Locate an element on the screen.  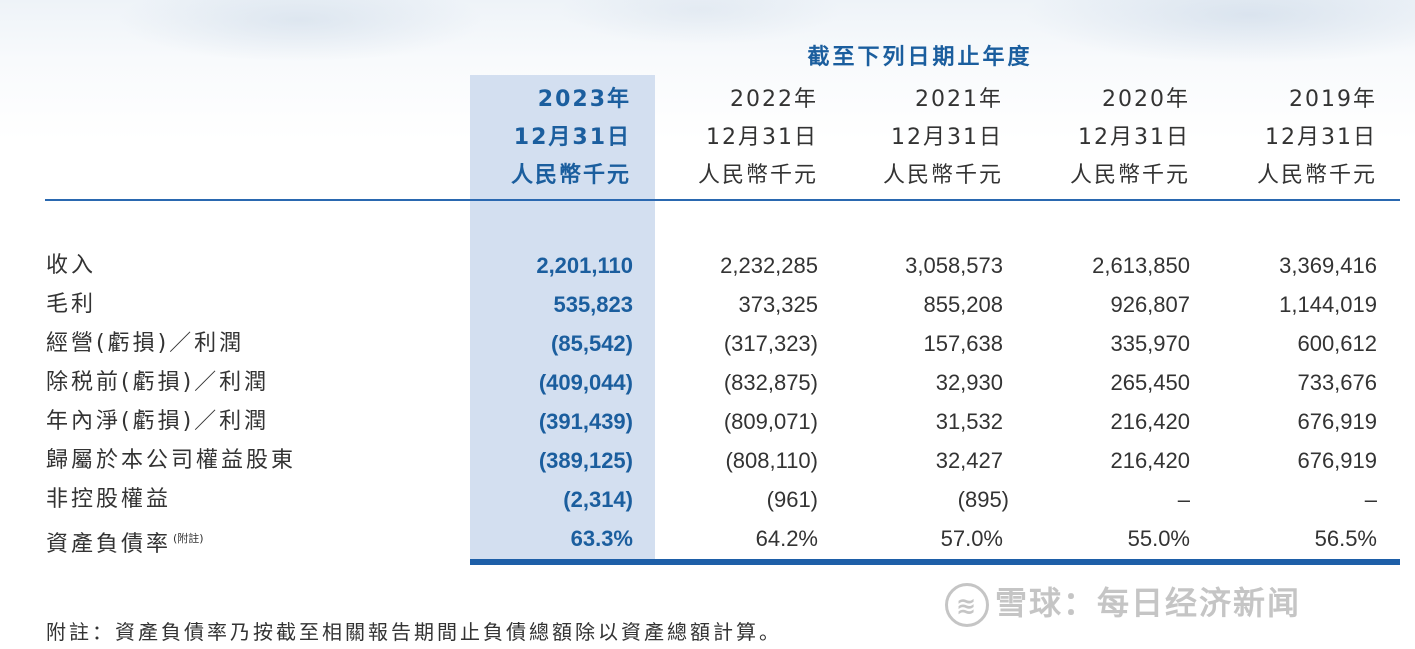
cell-2021: 157,638 is located at coordinates (963, 343).